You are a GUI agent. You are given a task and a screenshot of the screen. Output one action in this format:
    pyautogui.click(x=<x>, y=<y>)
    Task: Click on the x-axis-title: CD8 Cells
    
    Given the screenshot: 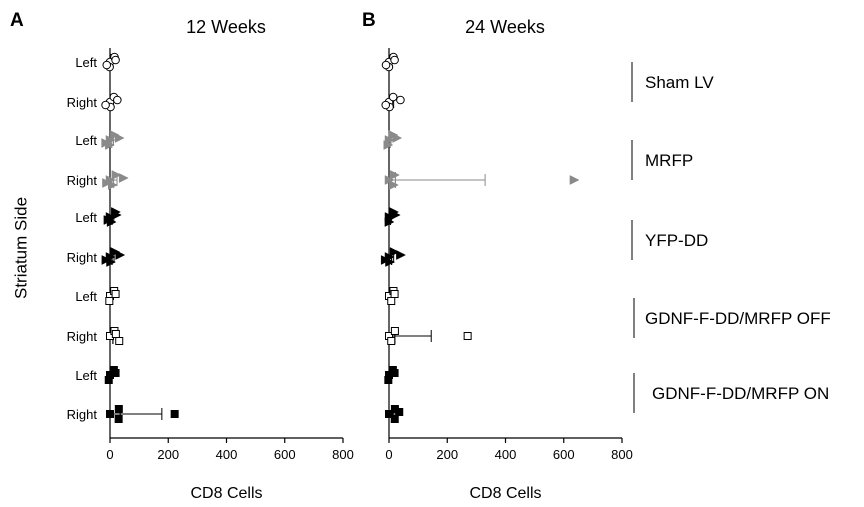 What is the action you would take?
    pyautogui.click(x=505, y=493)
    